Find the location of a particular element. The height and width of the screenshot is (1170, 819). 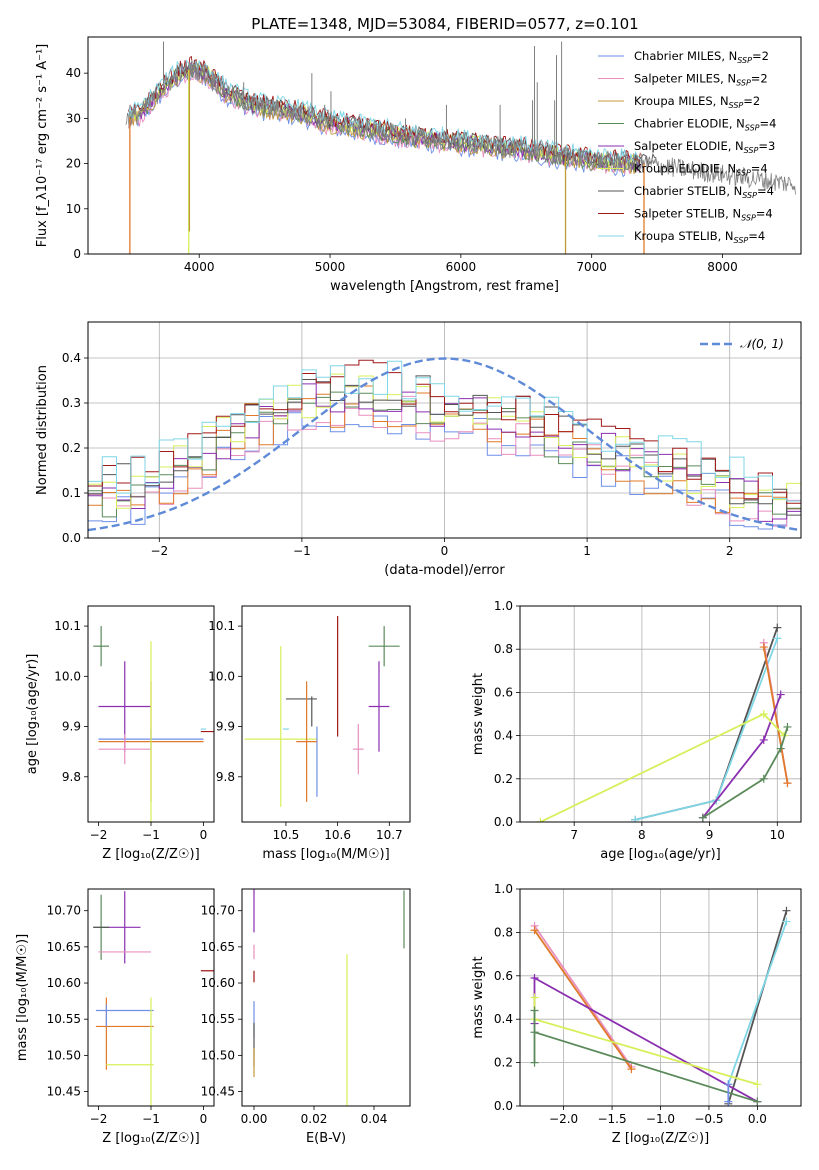

x-tick-label: 6000 is located at coordinates (461, 267).